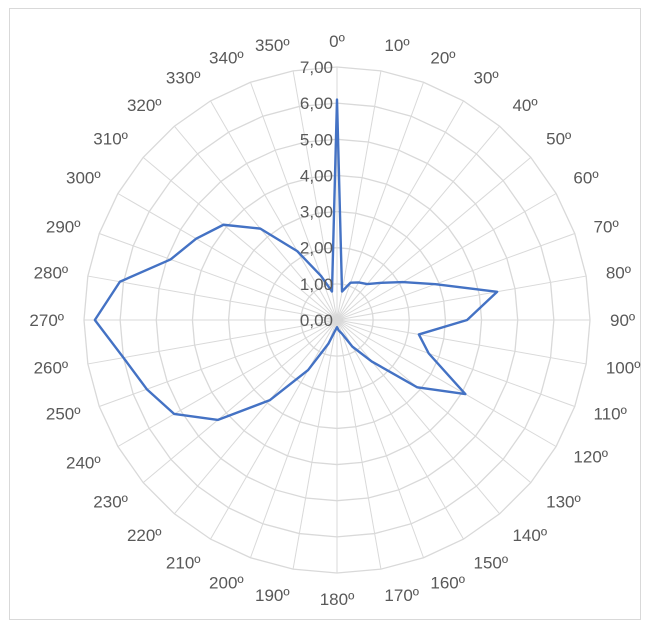 This screenshot has width=651, height=624. What do you see at coordinates (590, 457) in the screenshot?
I see `category-label: 120º` at bounding box center [590, 457].